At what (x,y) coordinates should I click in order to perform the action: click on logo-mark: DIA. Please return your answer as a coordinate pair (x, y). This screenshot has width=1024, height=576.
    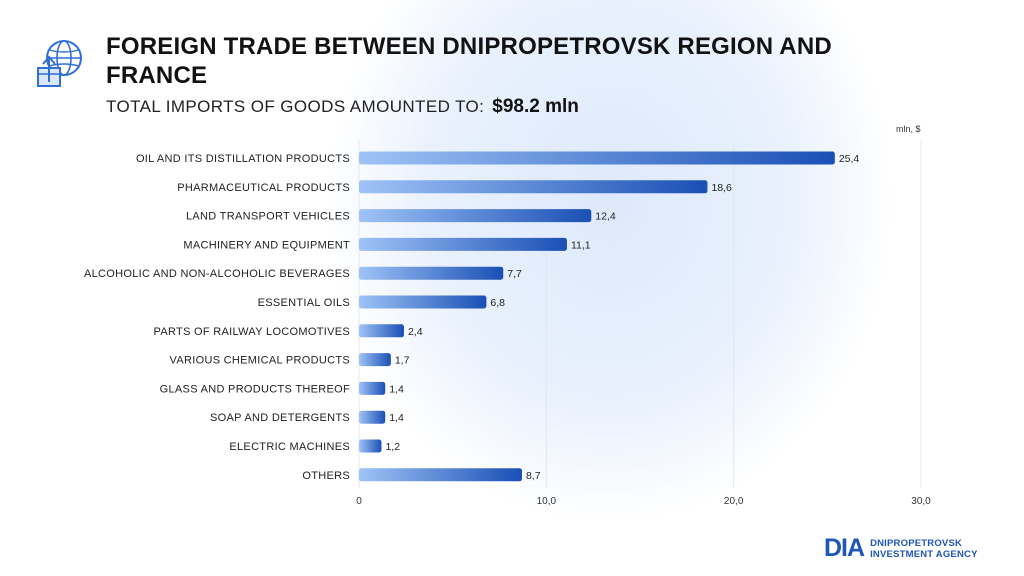
    Looking at the image, I should click on (844, 548).